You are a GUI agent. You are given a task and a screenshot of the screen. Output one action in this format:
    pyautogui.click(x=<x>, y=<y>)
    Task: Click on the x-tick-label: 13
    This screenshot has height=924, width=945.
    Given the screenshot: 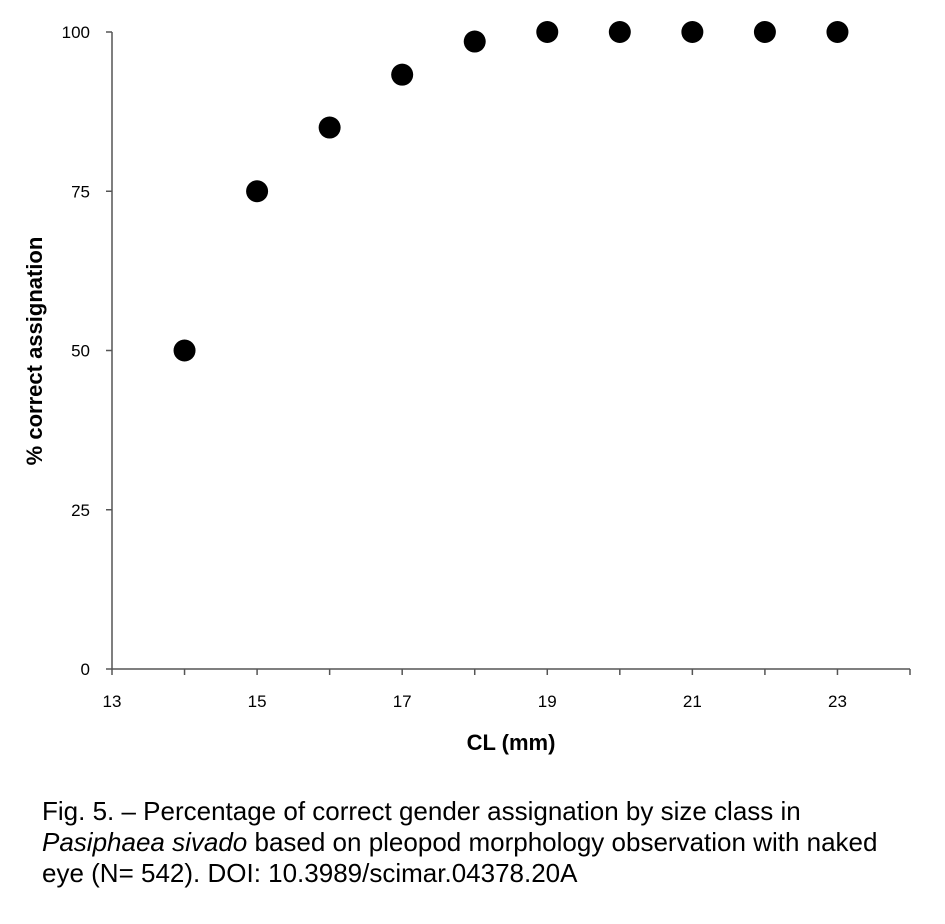 What is the action you would take?
    pyautogui.click(x=112, y=701)
    